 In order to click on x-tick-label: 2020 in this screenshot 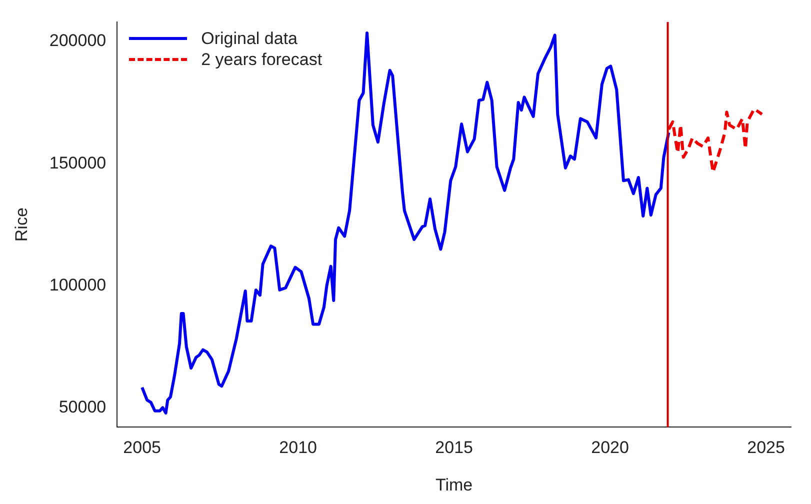, I will do `click(610, 448)`.